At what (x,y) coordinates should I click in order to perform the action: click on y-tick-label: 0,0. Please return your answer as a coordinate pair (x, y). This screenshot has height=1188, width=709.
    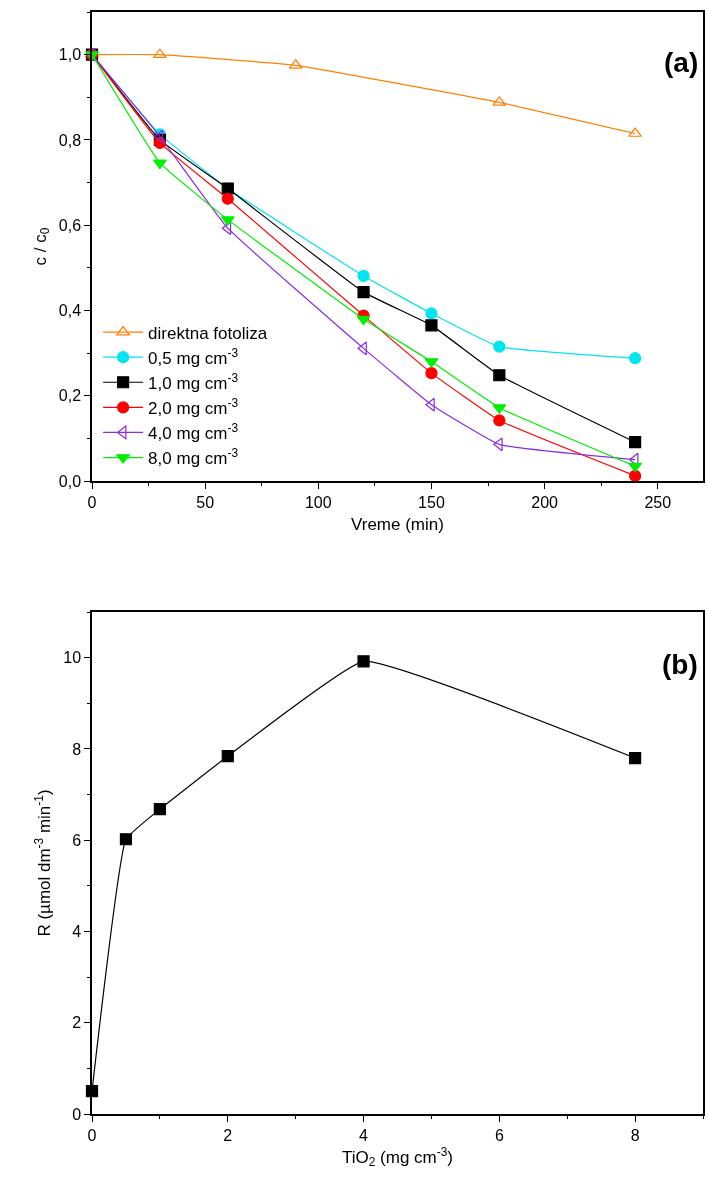
    Looking at the image, I should click on (70, 481).